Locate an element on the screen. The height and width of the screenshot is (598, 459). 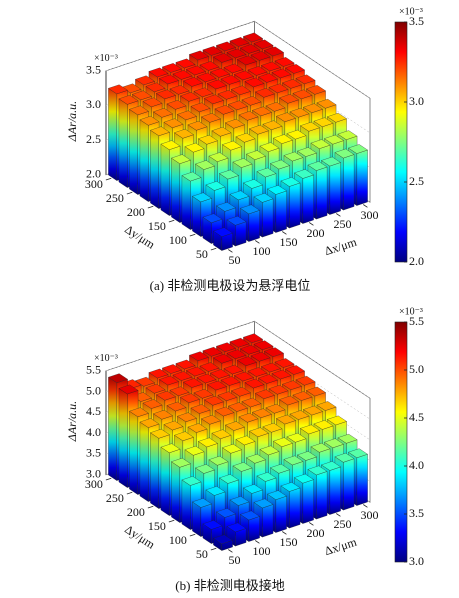
scale-label: ×10⁻³ is located at coordinates (106, 358).